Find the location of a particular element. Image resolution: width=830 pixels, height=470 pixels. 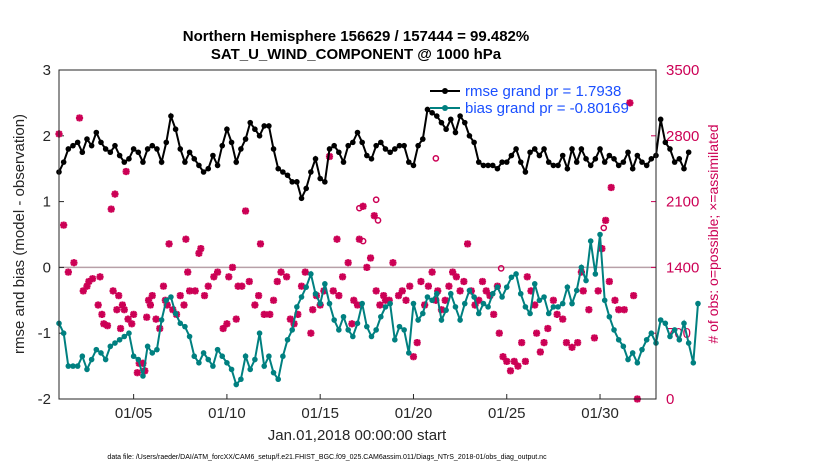

x-axis-ticks: 01/05 01/10 01/15 01/20 01/25 01/30 is located at coordinates (367, 408).